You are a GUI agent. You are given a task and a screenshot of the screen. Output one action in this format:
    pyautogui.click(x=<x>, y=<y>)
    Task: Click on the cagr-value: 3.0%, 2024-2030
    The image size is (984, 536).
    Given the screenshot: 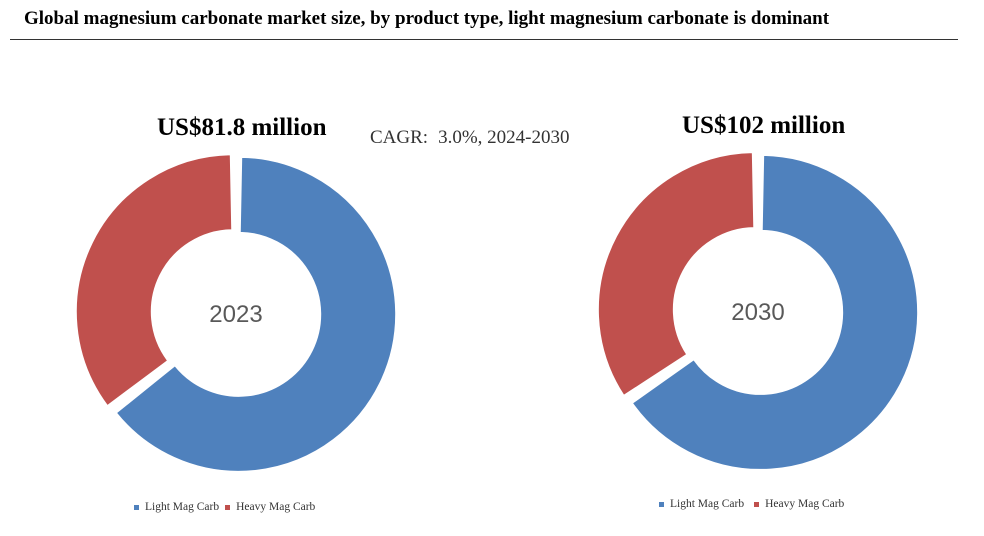 What is the action you would take?
    pyautogui.click(x=504, y=137)
    